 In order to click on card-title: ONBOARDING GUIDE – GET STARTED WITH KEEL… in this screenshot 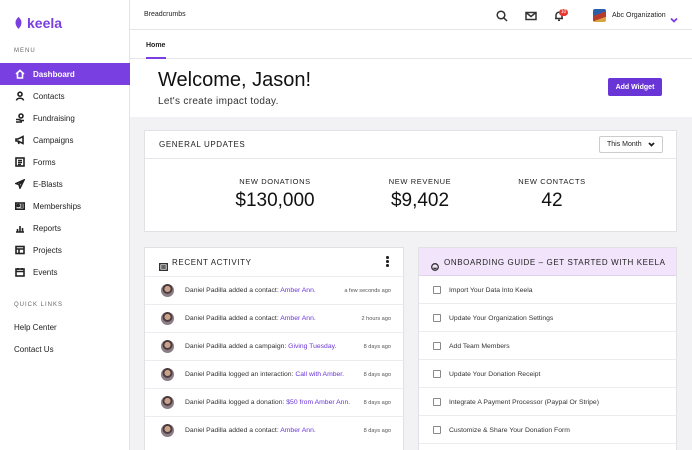, I will do `click(555, 262)`.